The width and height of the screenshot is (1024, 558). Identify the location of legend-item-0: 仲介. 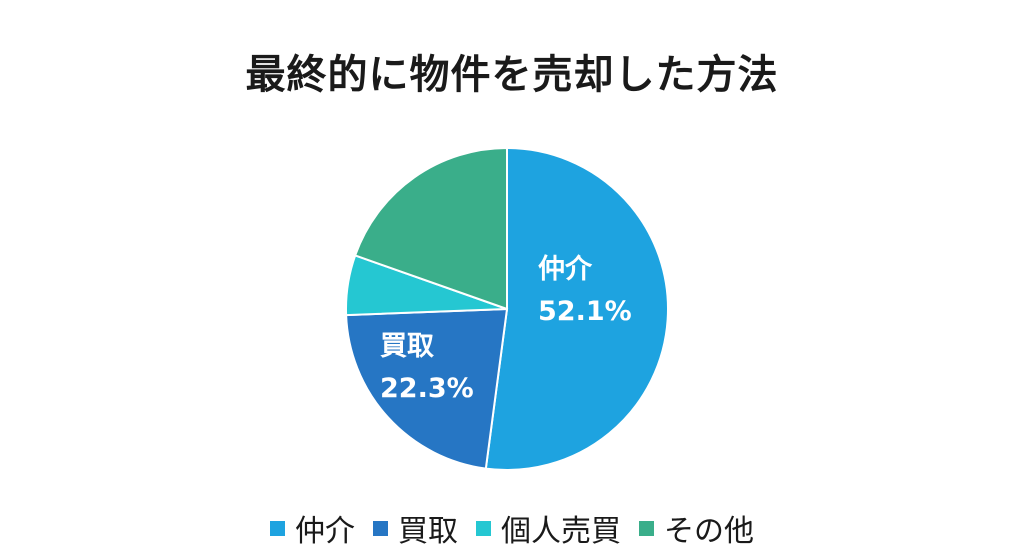
(312, 528).